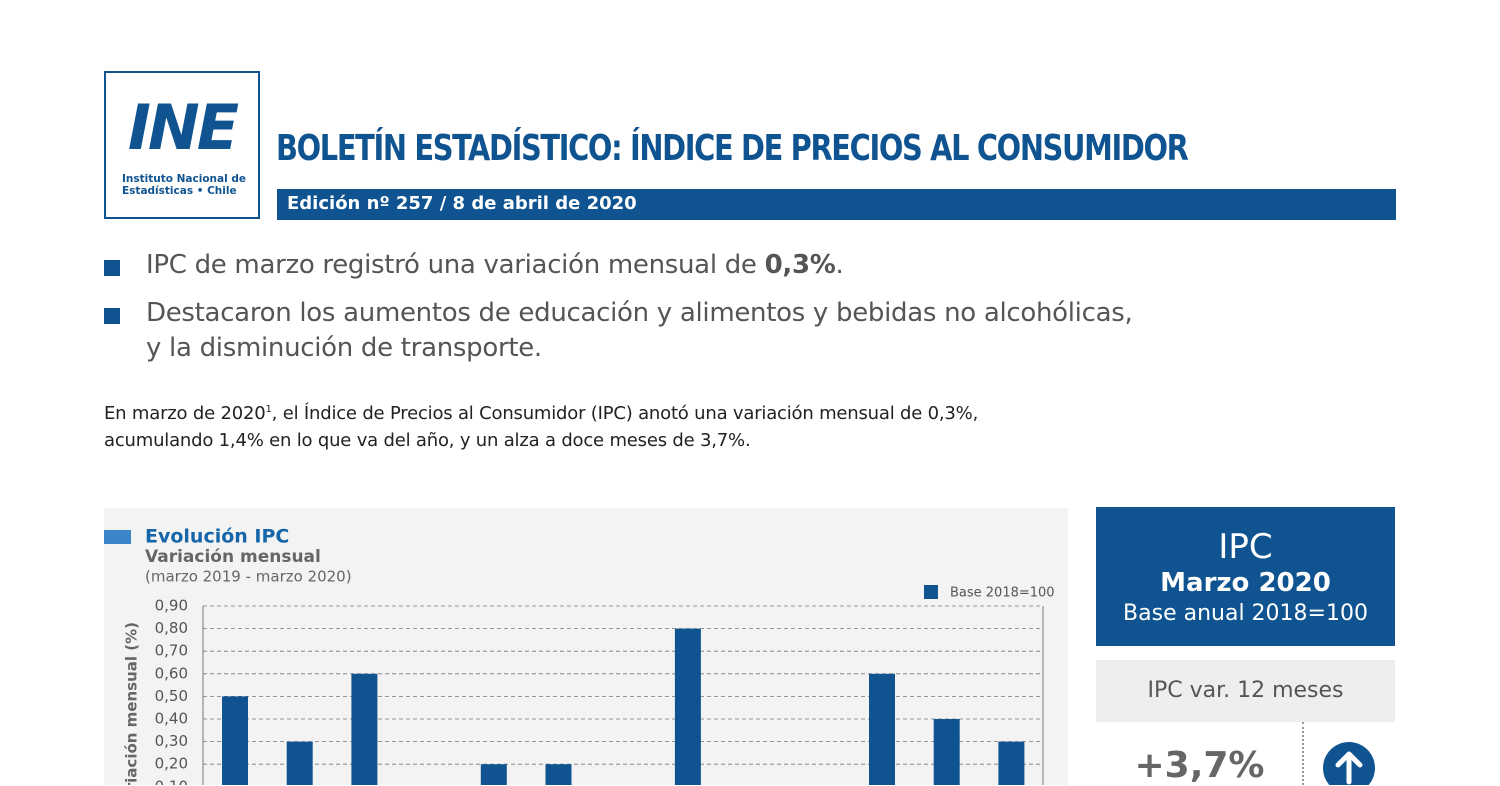 The height and width of the screenshot is (786, 1500). I want to click on summary-box: IPC Marzo 2020 Base anual 2018=100, so click(1245, 576).